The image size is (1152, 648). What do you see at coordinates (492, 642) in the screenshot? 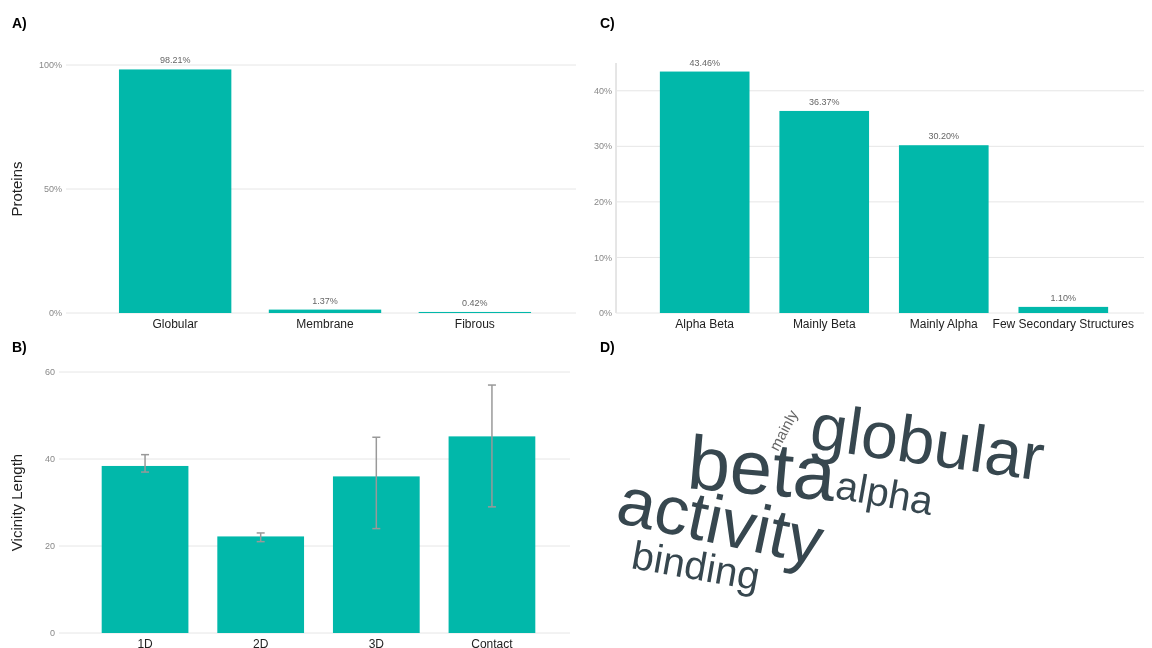
I see `x-tick-label: Contact` at bounding box center [492, 642].